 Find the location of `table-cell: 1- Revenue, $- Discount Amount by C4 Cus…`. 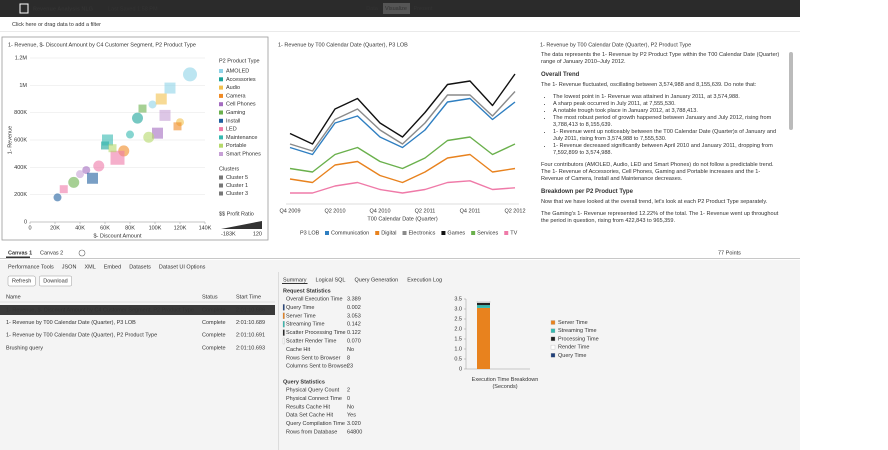

table-cell: 1- Revenue, $- Discount Amount by C4 Cus… is located at coordinates (100, 310).